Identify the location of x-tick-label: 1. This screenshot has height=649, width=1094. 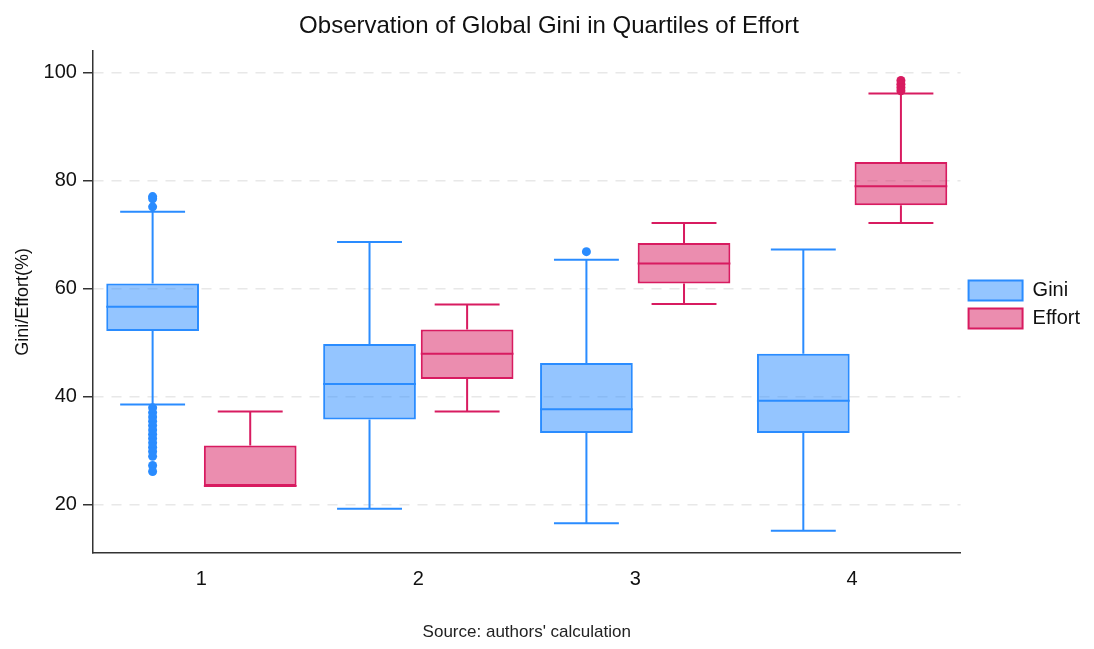
(201, 577).